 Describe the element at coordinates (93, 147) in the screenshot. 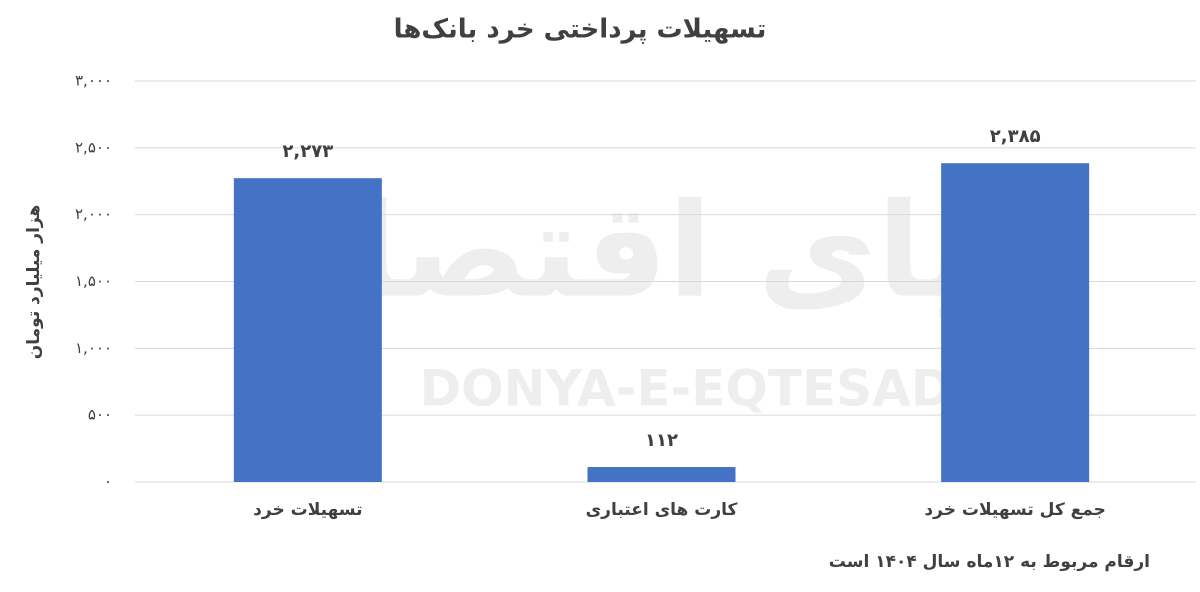

I see `y-tick-label: ۲,۵۰۰` at that location.